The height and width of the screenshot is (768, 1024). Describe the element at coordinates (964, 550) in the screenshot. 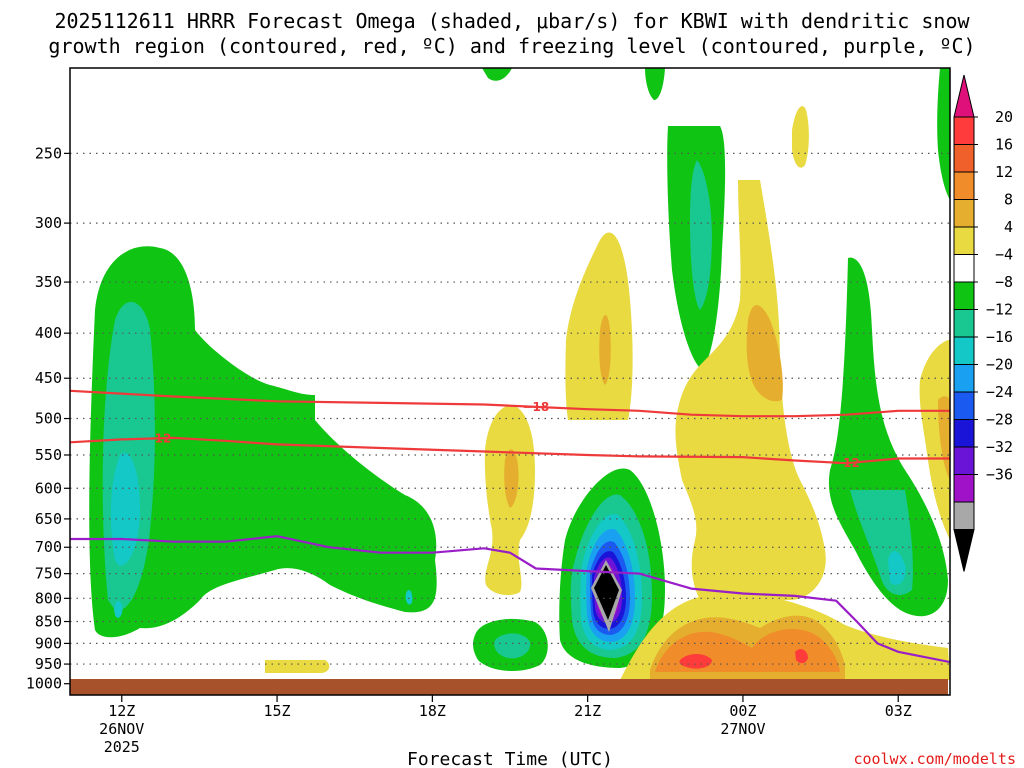

I see `colorbar-bottom-triangle` at that location.